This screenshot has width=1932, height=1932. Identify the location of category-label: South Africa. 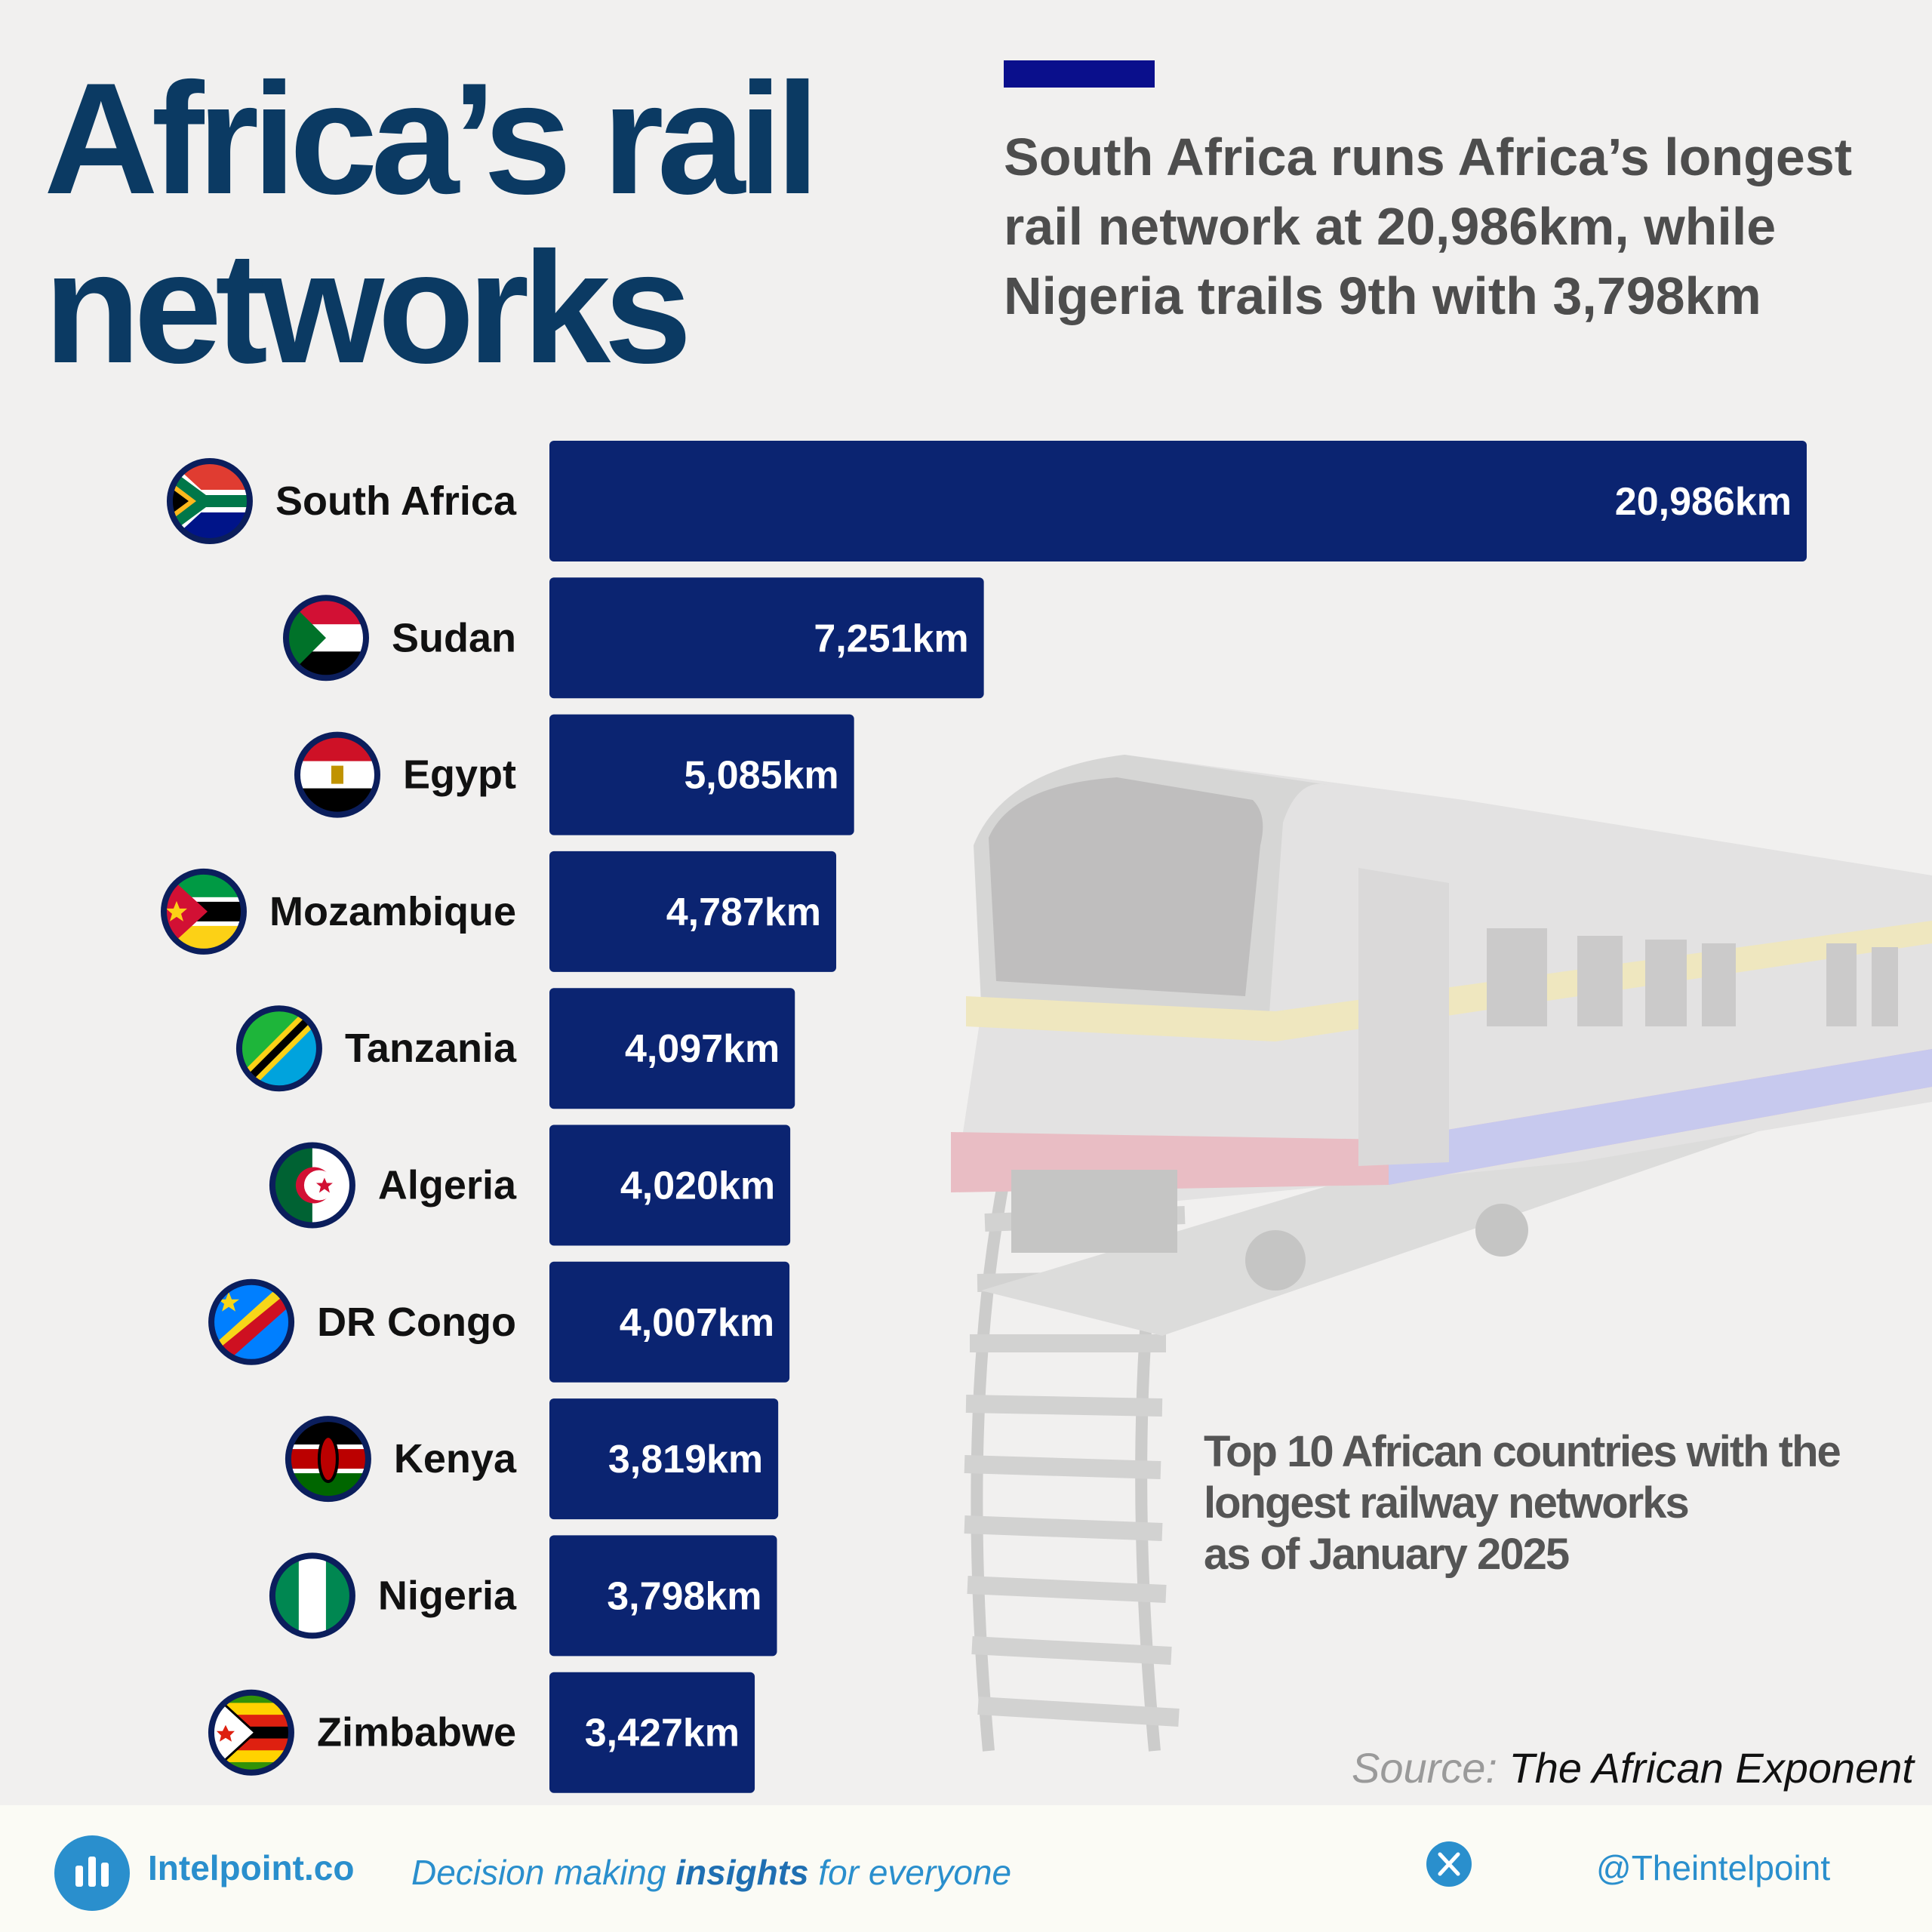
(396, 501).